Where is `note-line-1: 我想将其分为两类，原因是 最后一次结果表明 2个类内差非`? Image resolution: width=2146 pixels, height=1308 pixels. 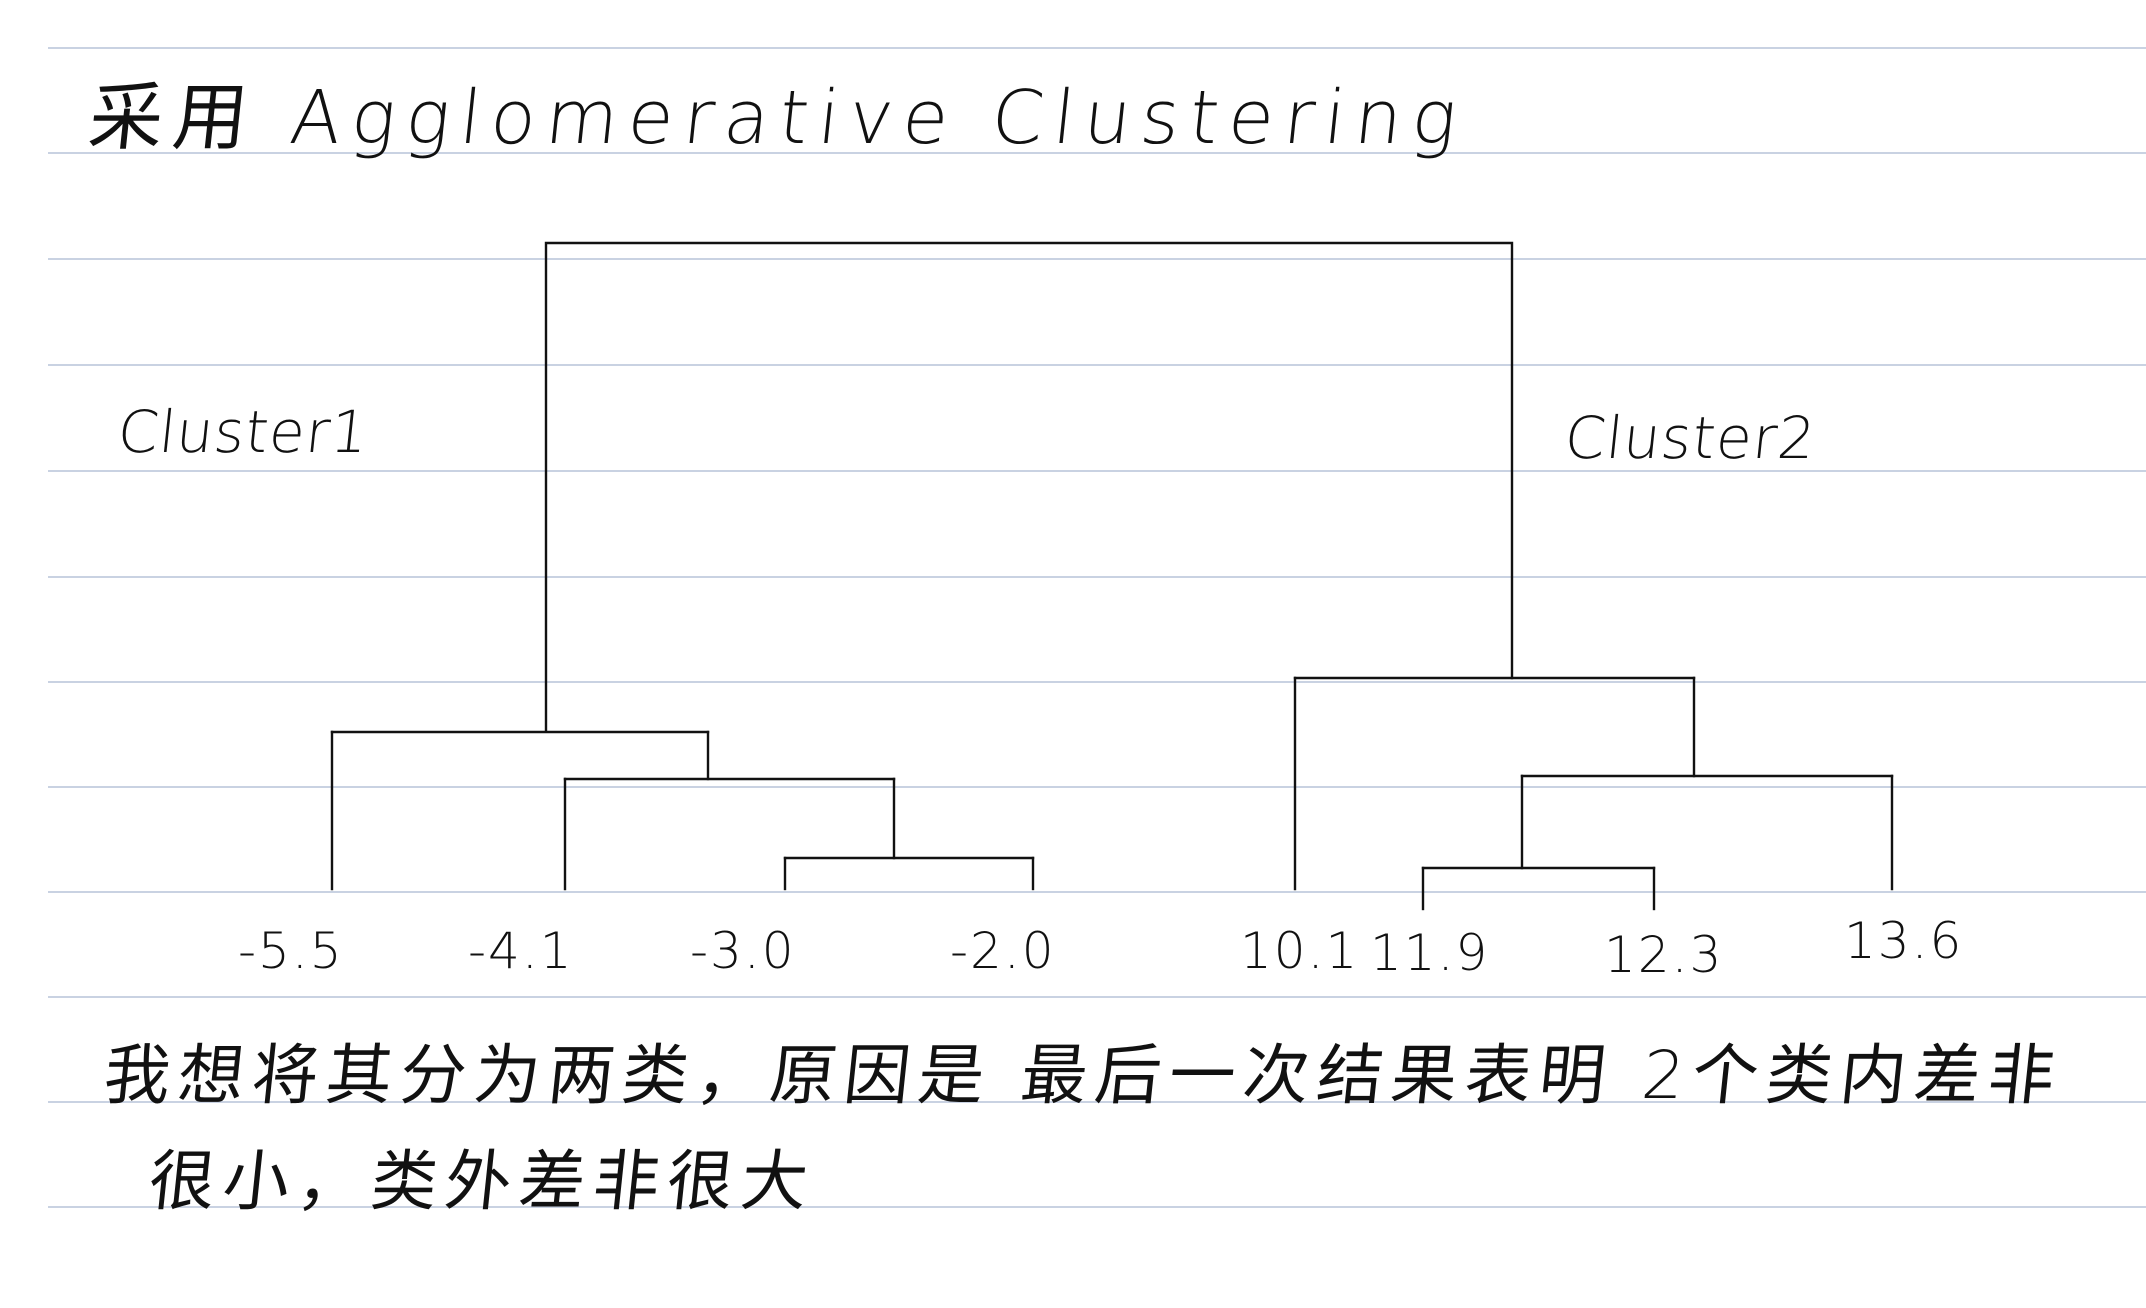
note-line-1: 我想将其分为两类，原因是 最后一次结果表明 2个类内差非 is located at coordinates (1083, 1075).